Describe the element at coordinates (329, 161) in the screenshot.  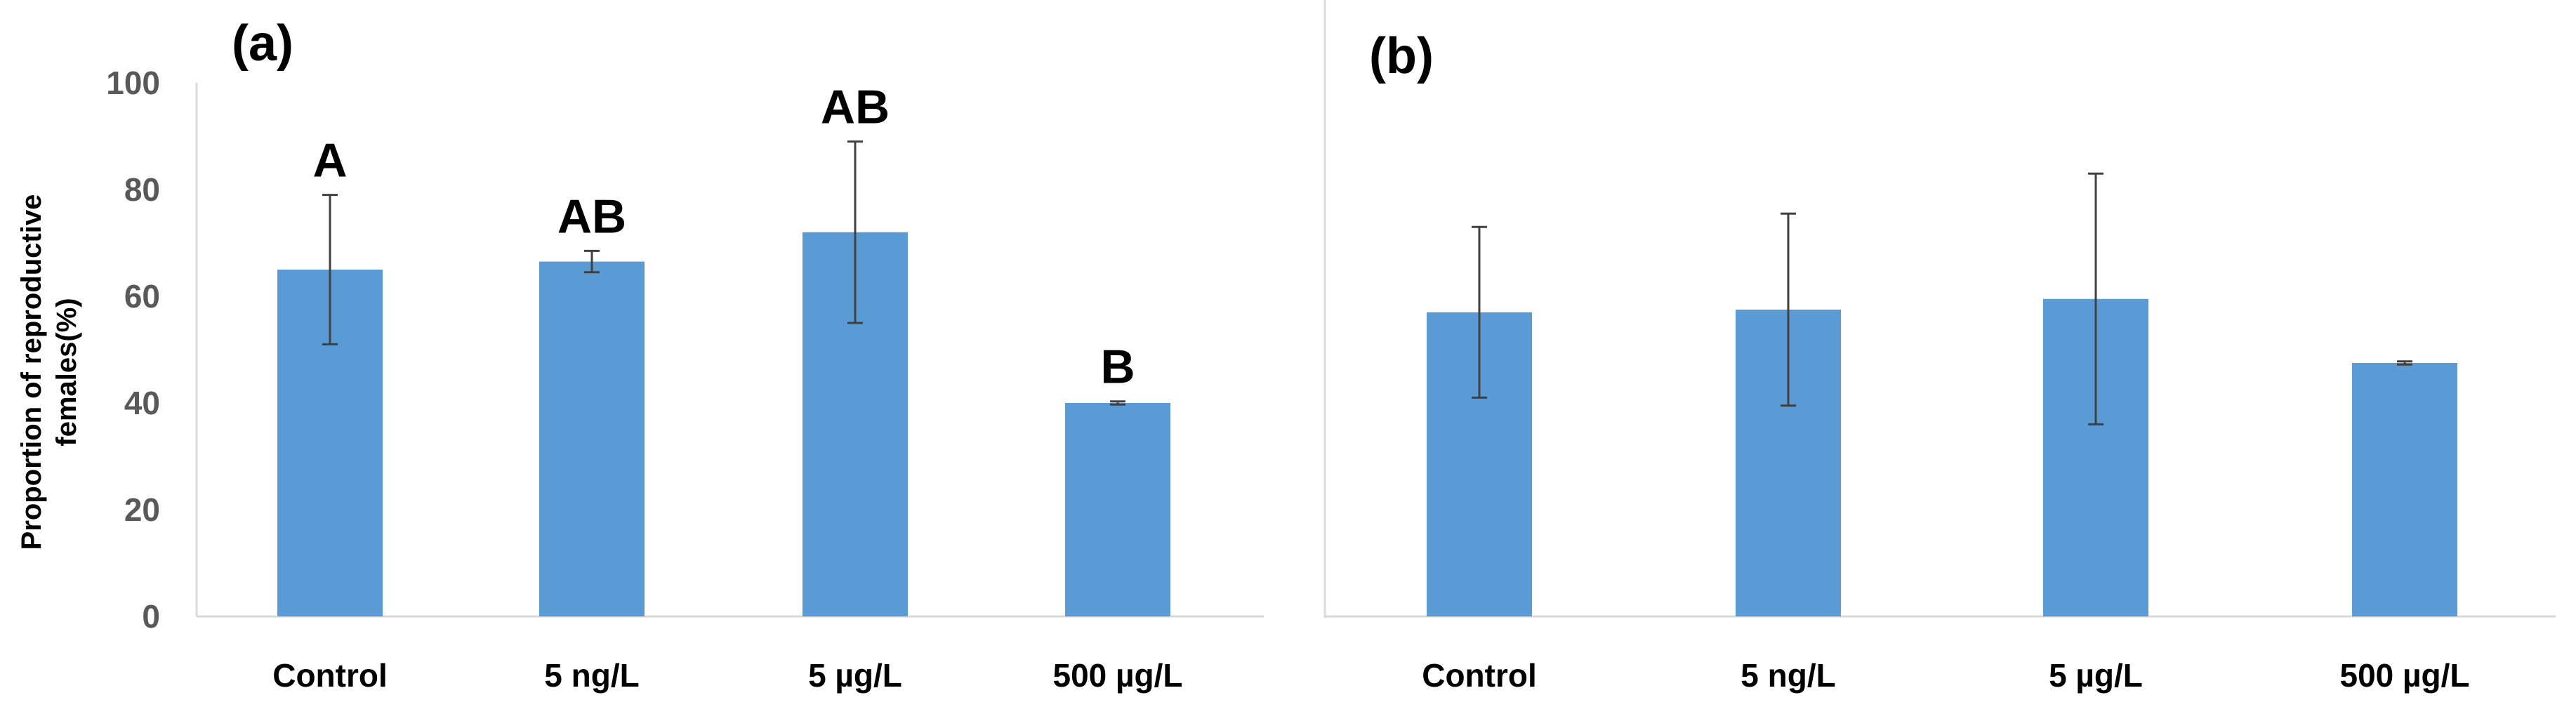
I see `significance-letter: A` at that location.